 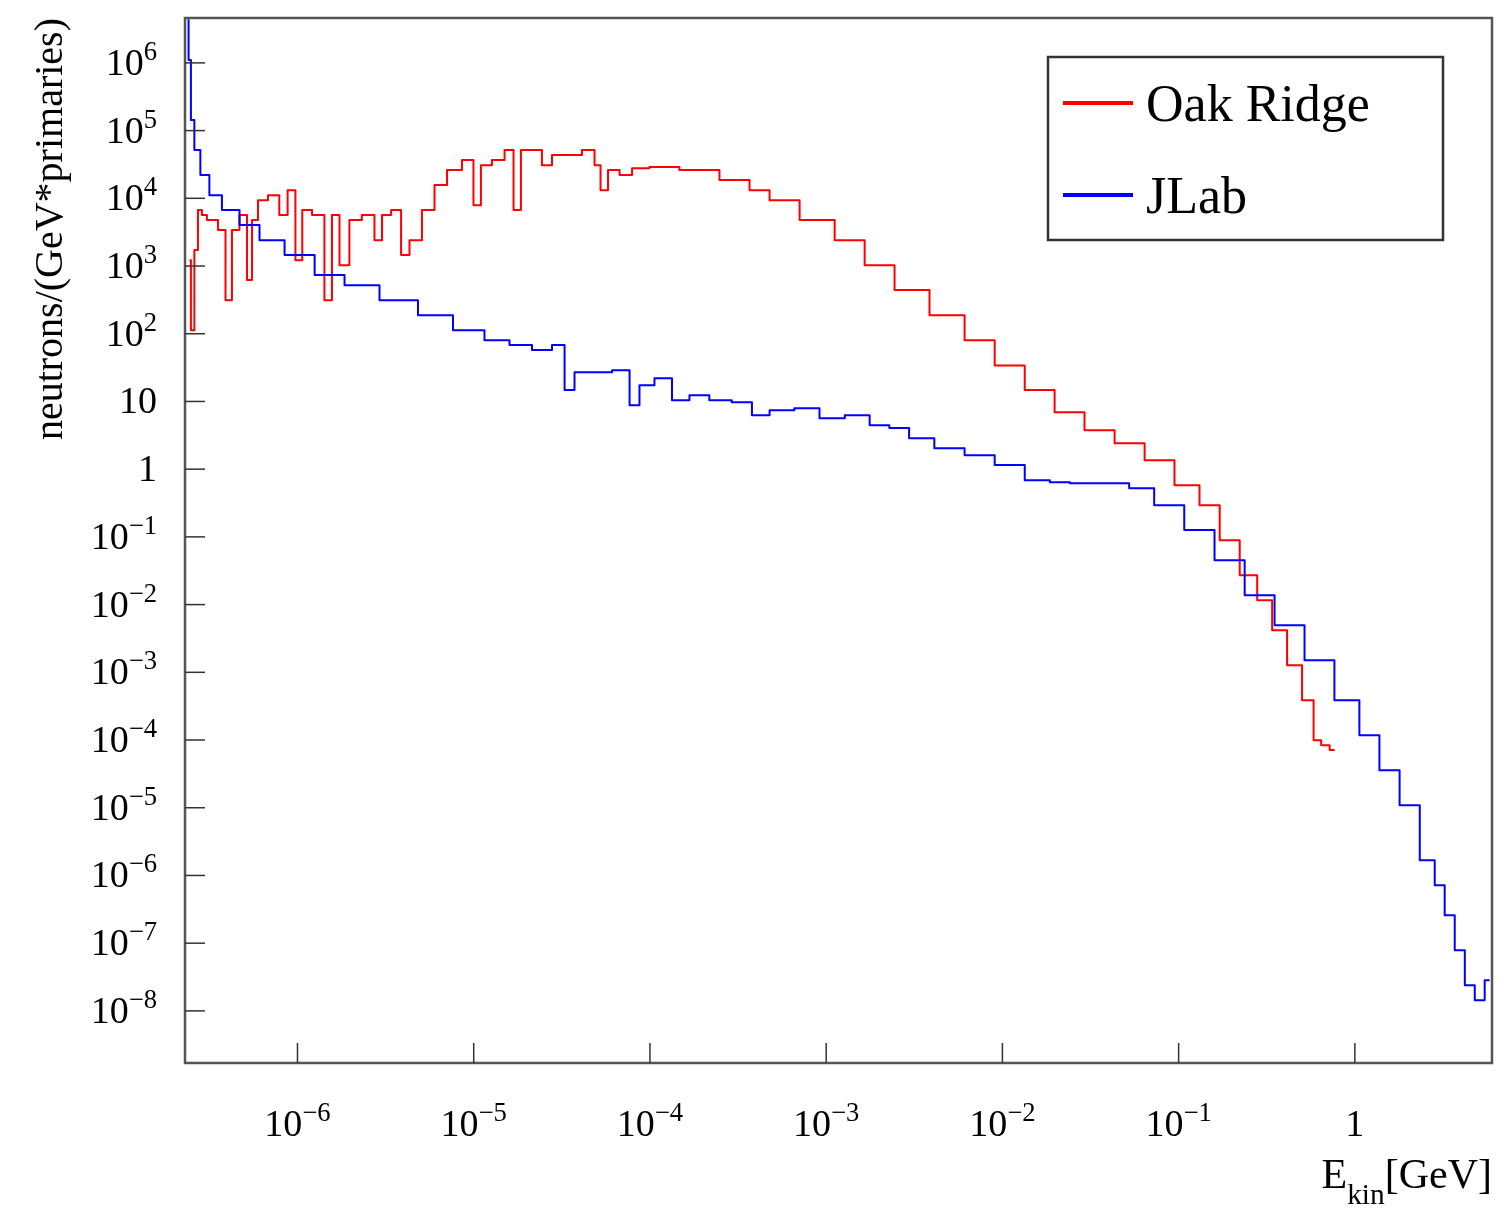 What do you see at coordinates (123, 804) in the screenshot?
I see `y-tick-label: 10$^{−5}$` at bounding box center [123, 804].